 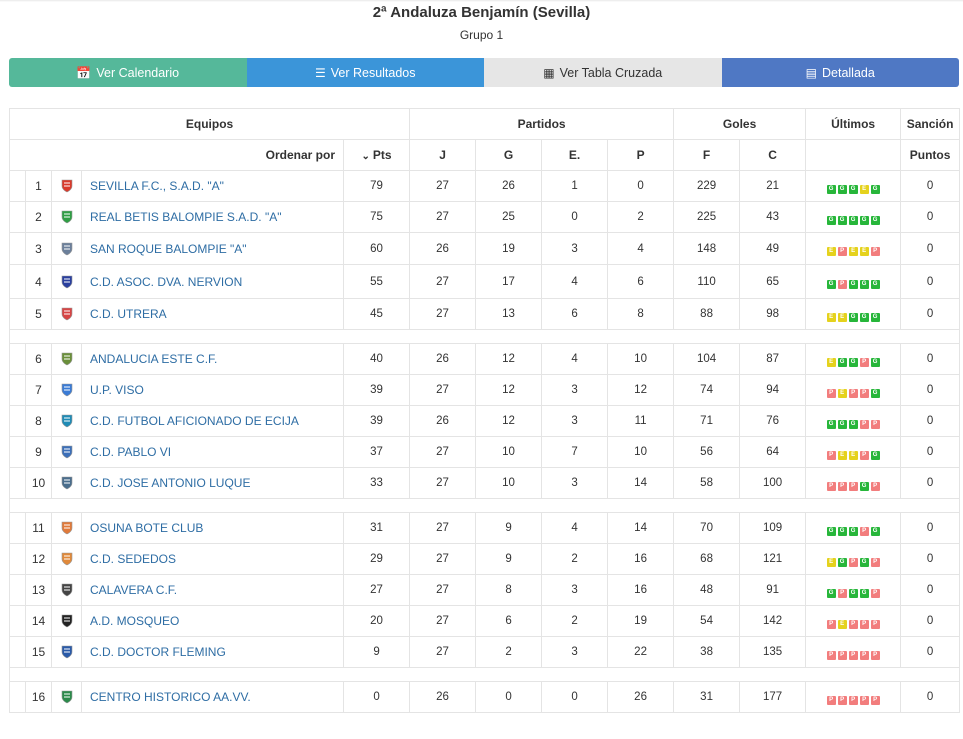 What do you see at coordinates (641, 217) in the screenshot?
I see `lost: 2` at bounding box center [641, 217].